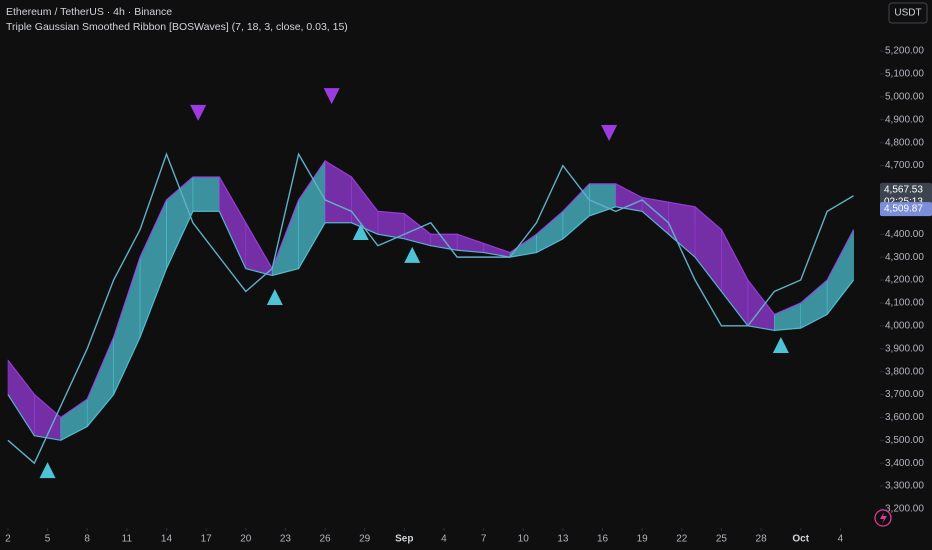 This screenshot has height=550, width=932. Describe the element at coordinates (524, 539) in the screenshot. I see `x-tick-label: 10` at that location.